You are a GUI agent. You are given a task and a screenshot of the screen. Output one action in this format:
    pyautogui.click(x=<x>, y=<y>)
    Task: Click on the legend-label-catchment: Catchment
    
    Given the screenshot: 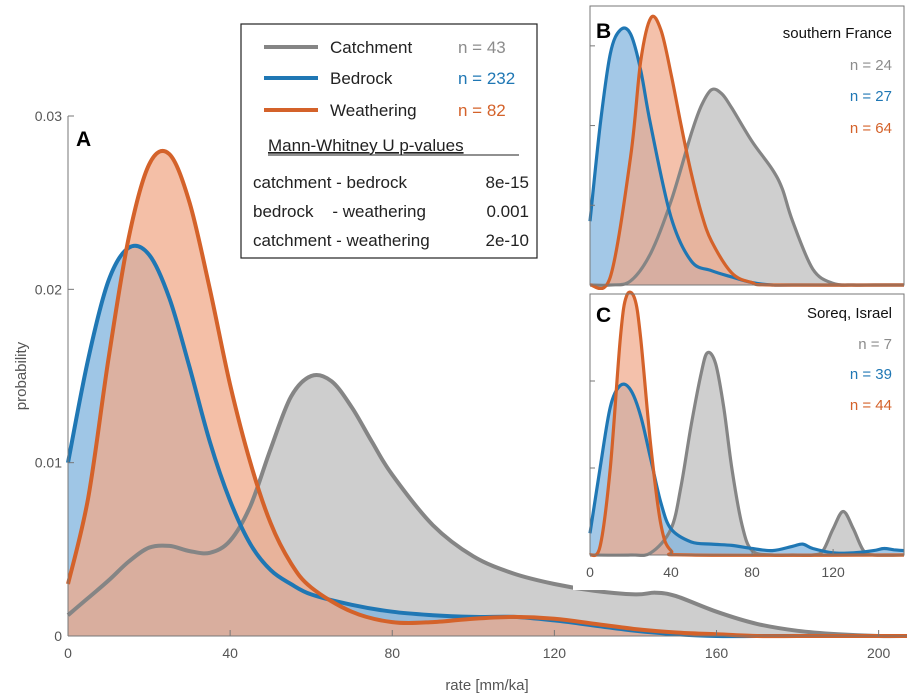 What is the action you would take?
    pyautogui.click(x=371, y=47)
    